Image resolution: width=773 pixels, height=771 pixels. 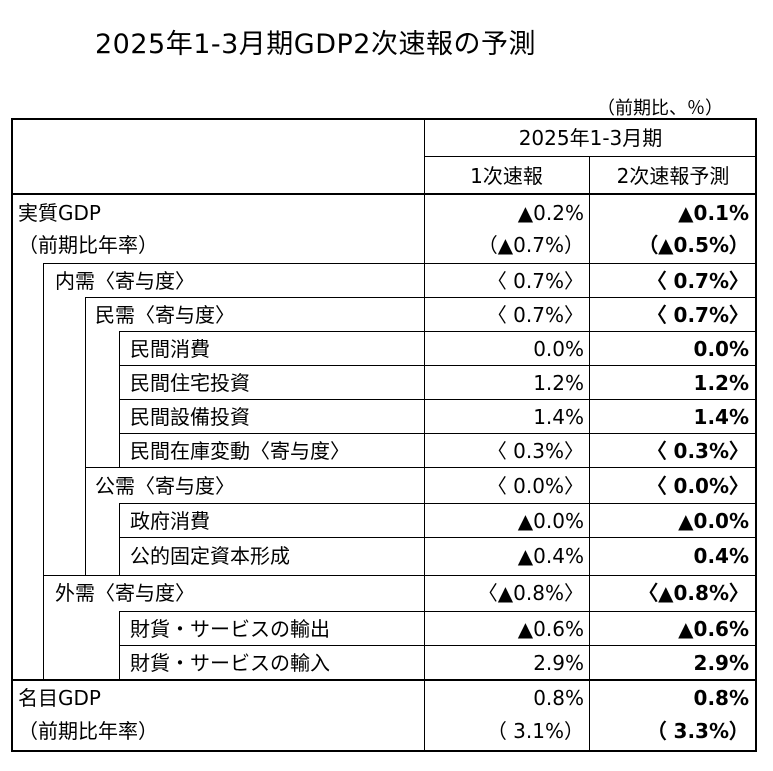 I want to click on value-first-estimate: （ 3.1%）, so click(x=535, y=731).